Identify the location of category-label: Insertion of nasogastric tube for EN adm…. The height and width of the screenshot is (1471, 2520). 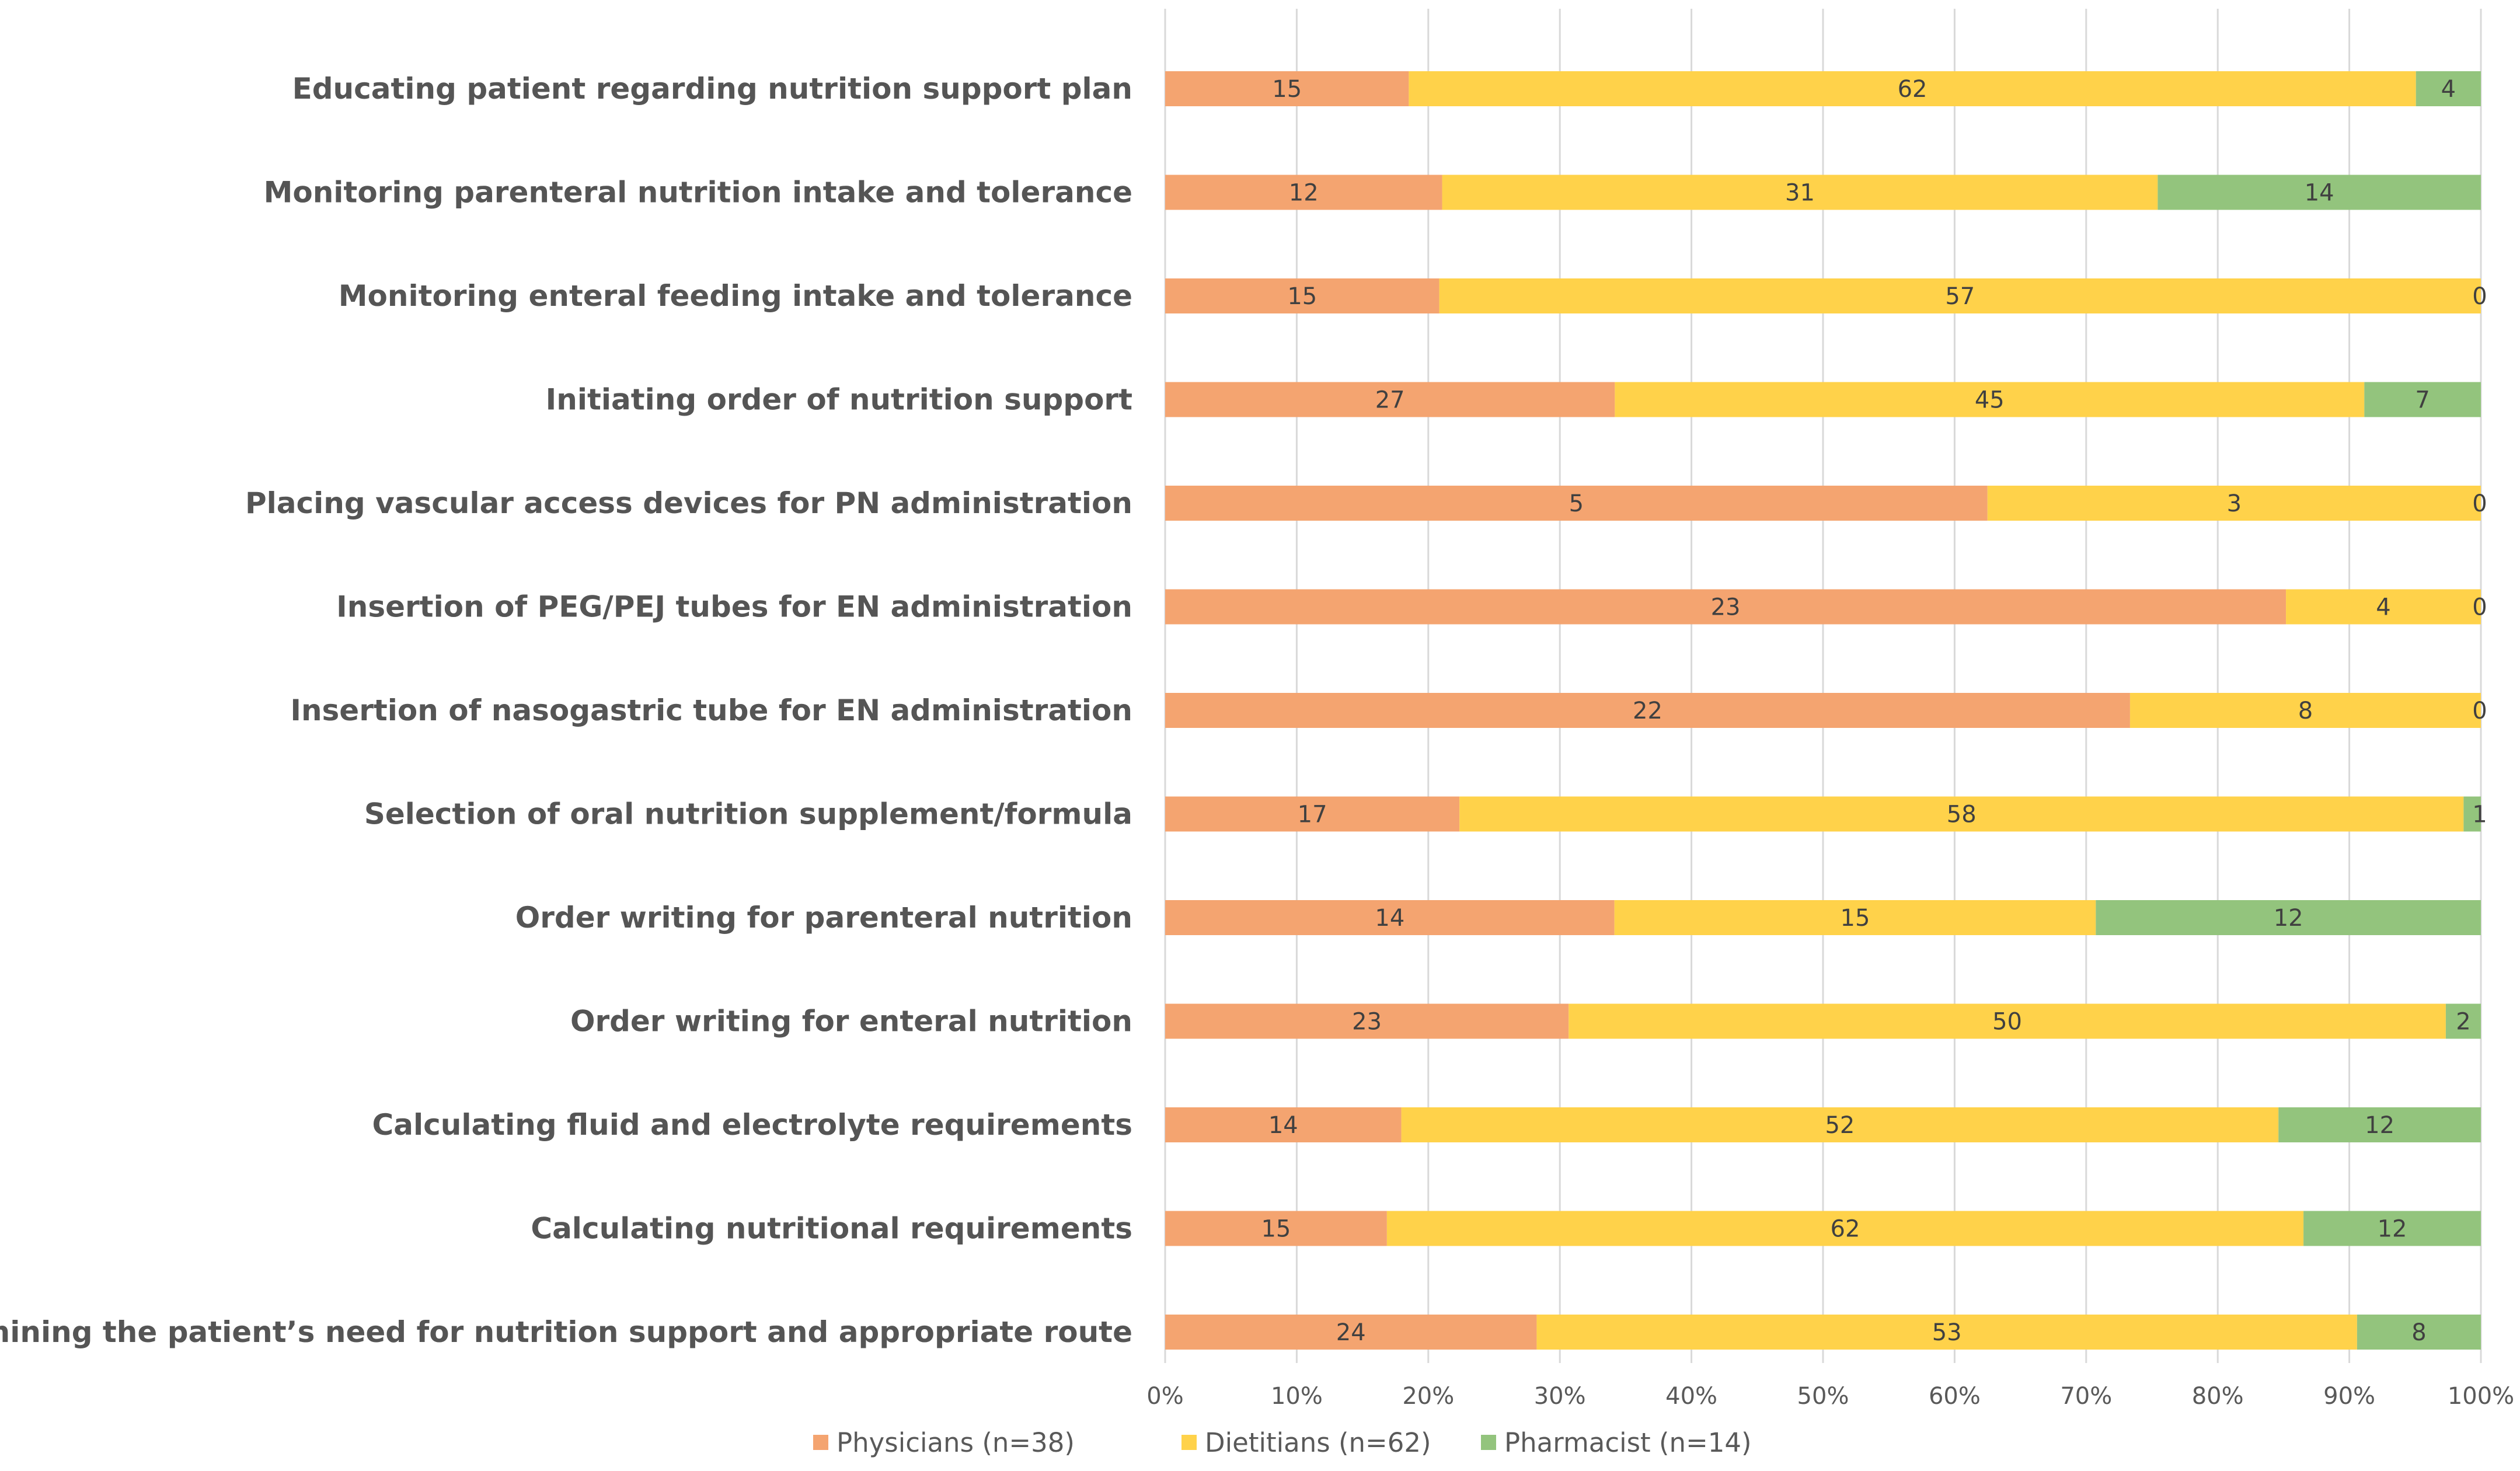
(711, 710).